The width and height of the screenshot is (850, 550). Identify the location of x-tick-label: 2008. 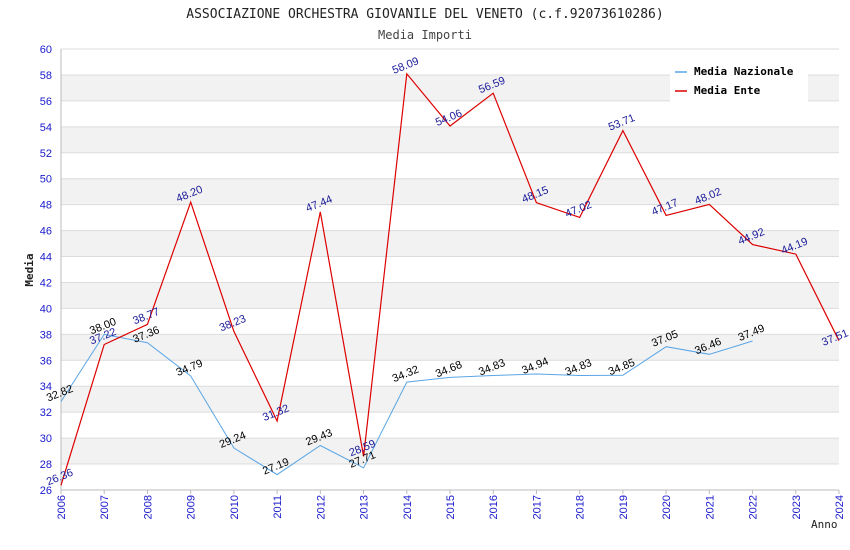
(148, 507).